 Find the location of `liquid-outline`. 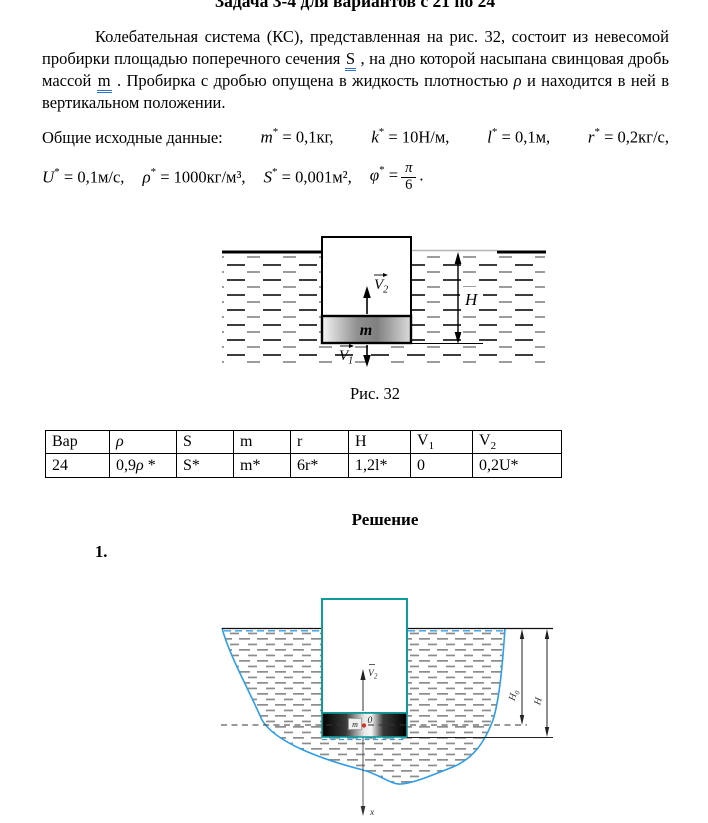

liquid-outline is located at coordinates (363, 706).